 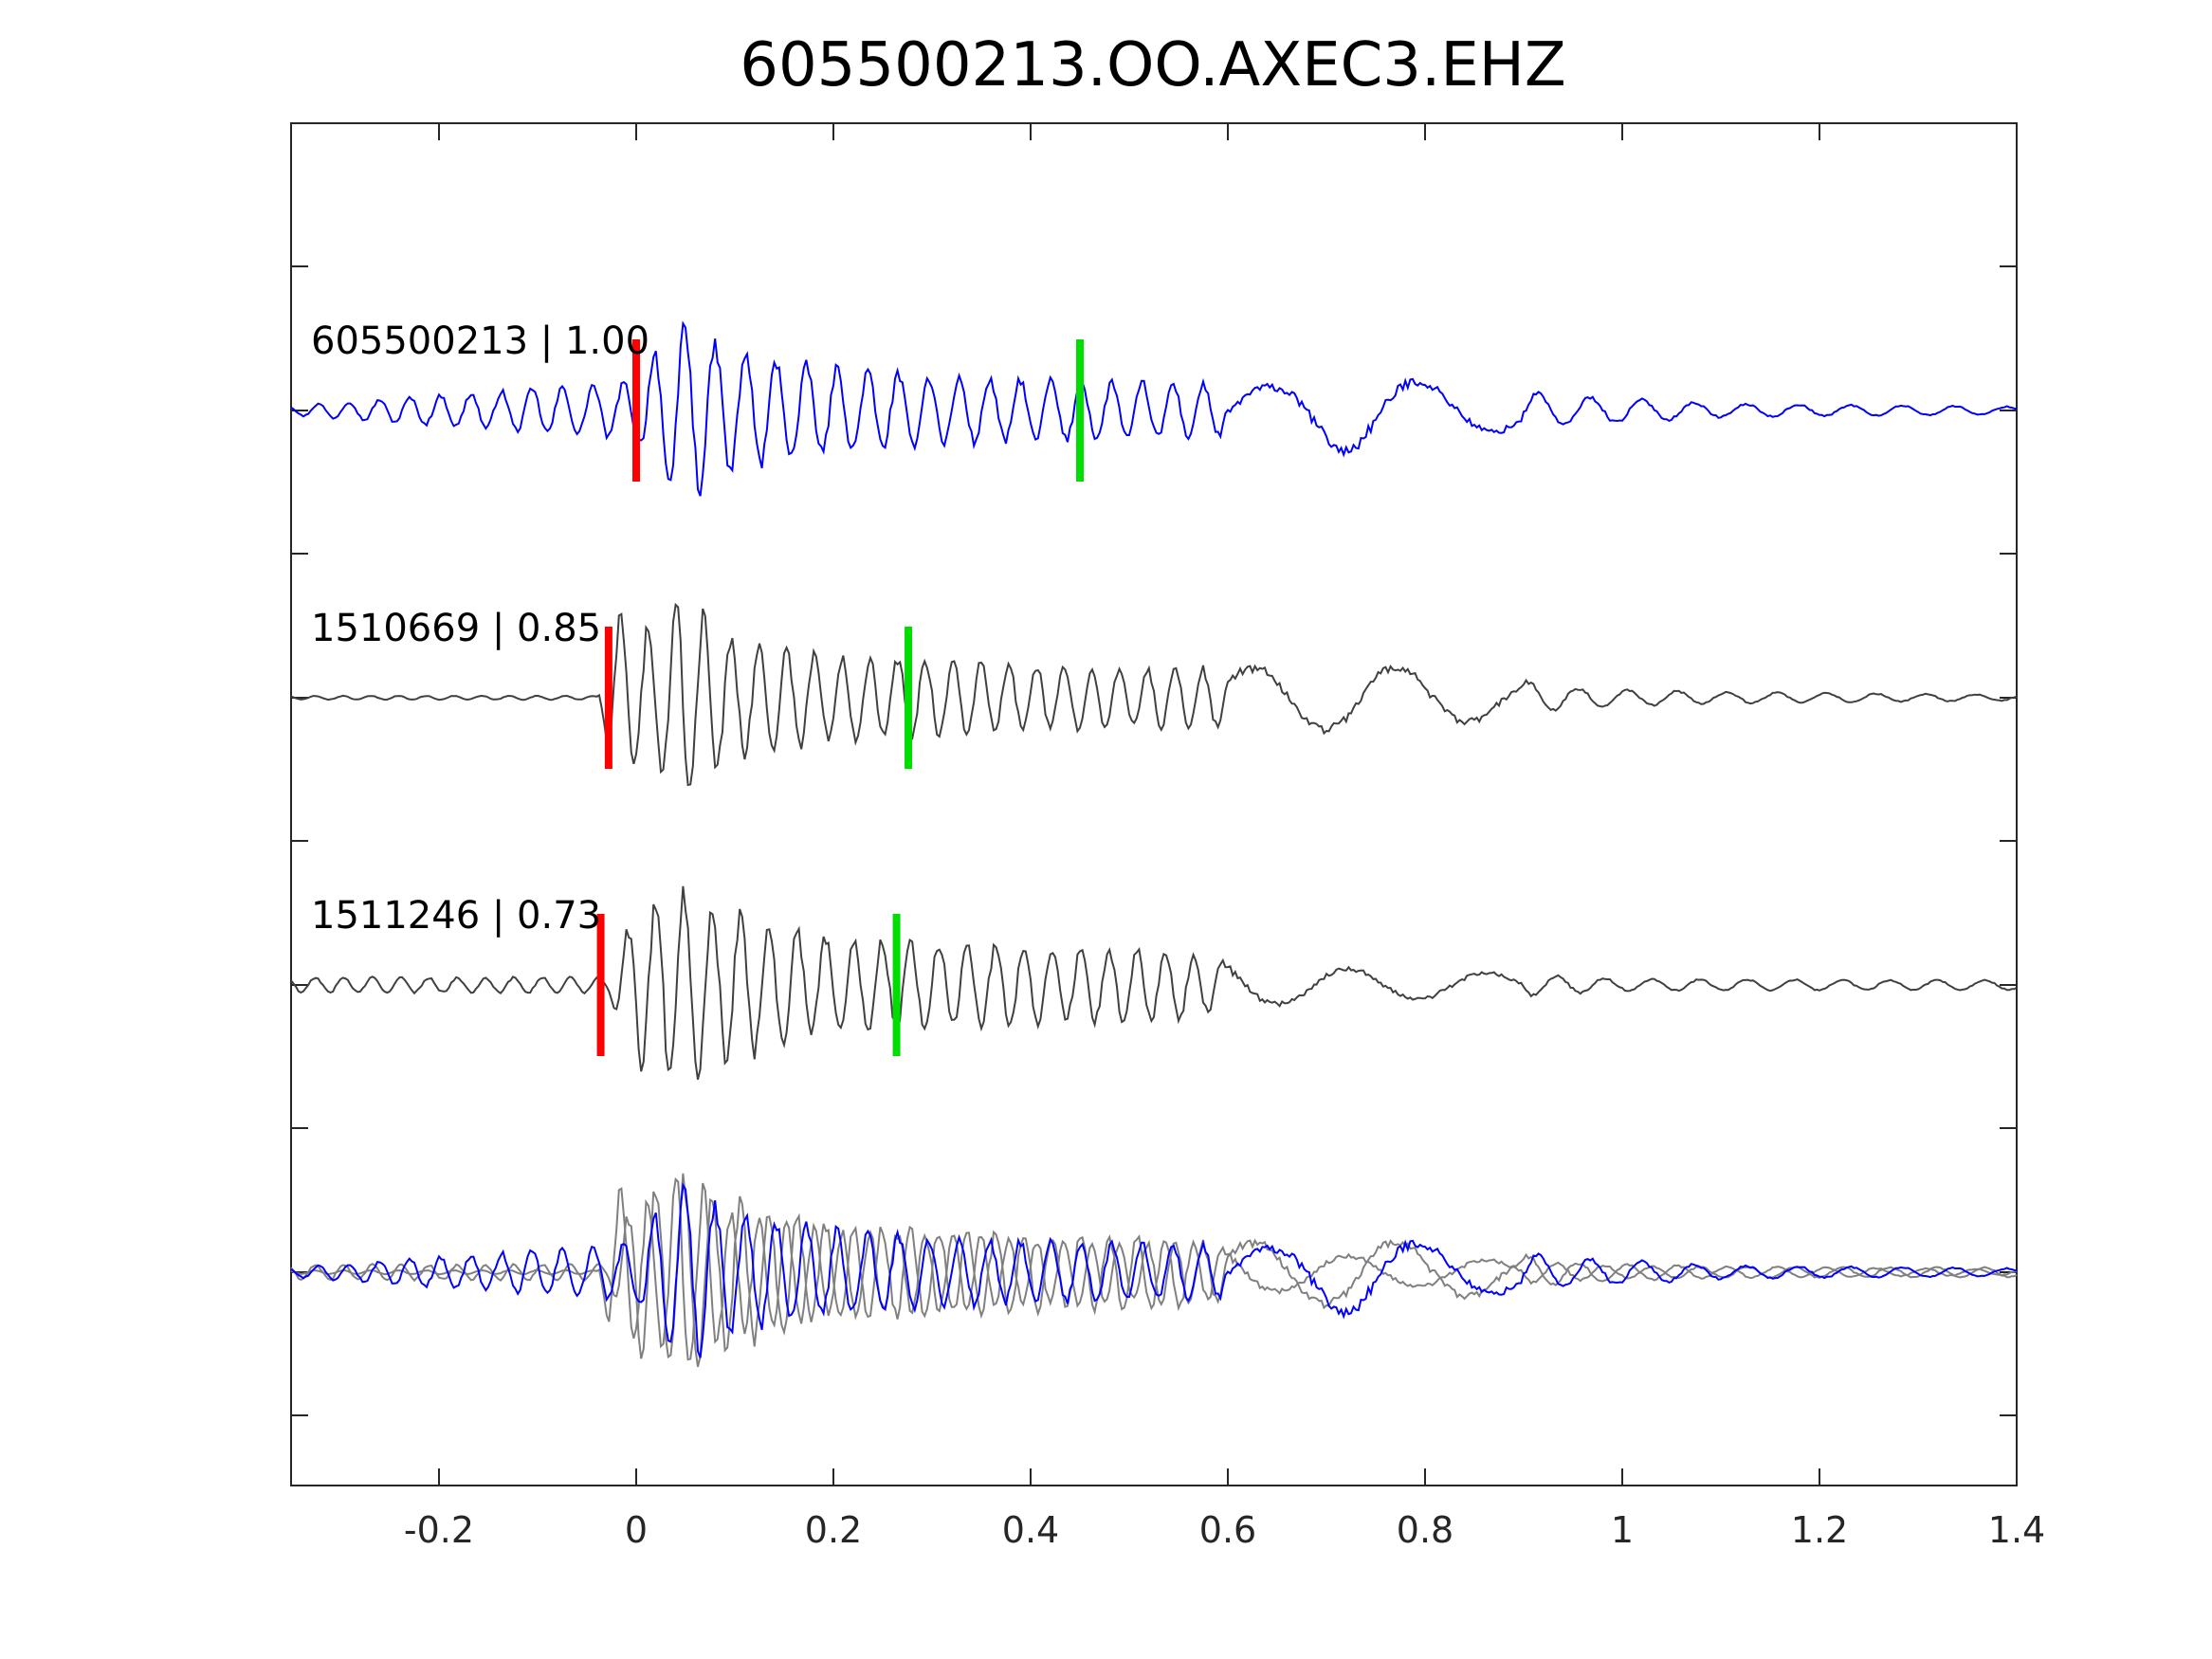 What do you see at coordinates (480, 341) in the screenshot?
I see `trace-label: 605500213 | 1.00` at bounding box center [480, 341].